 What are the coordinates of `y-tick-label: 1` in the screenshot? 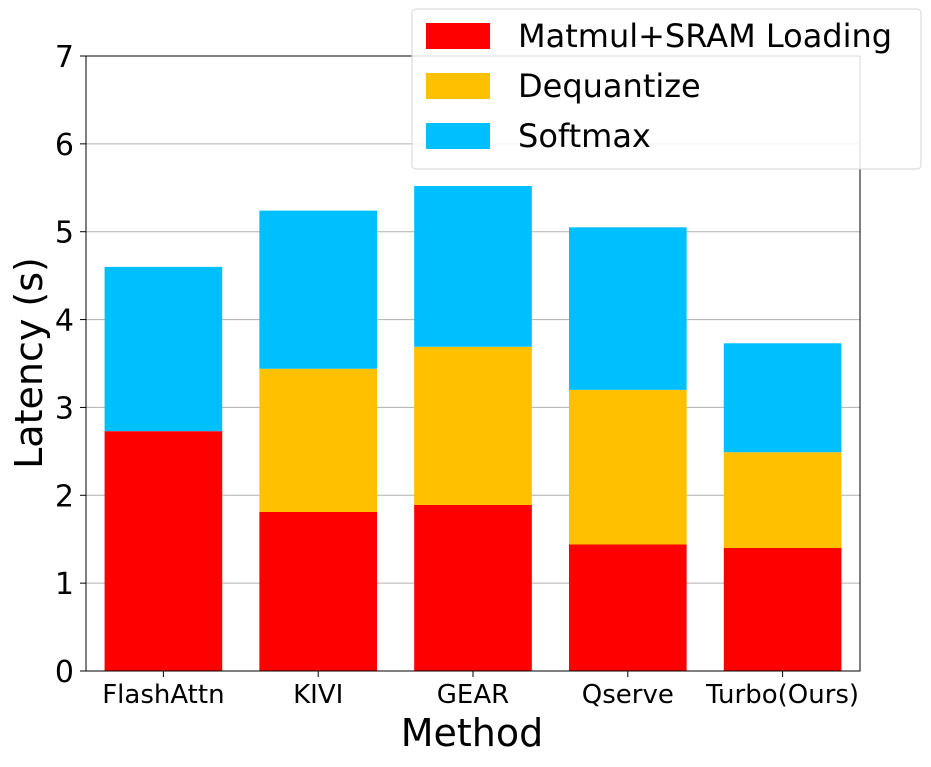 It's located at (64, 584).